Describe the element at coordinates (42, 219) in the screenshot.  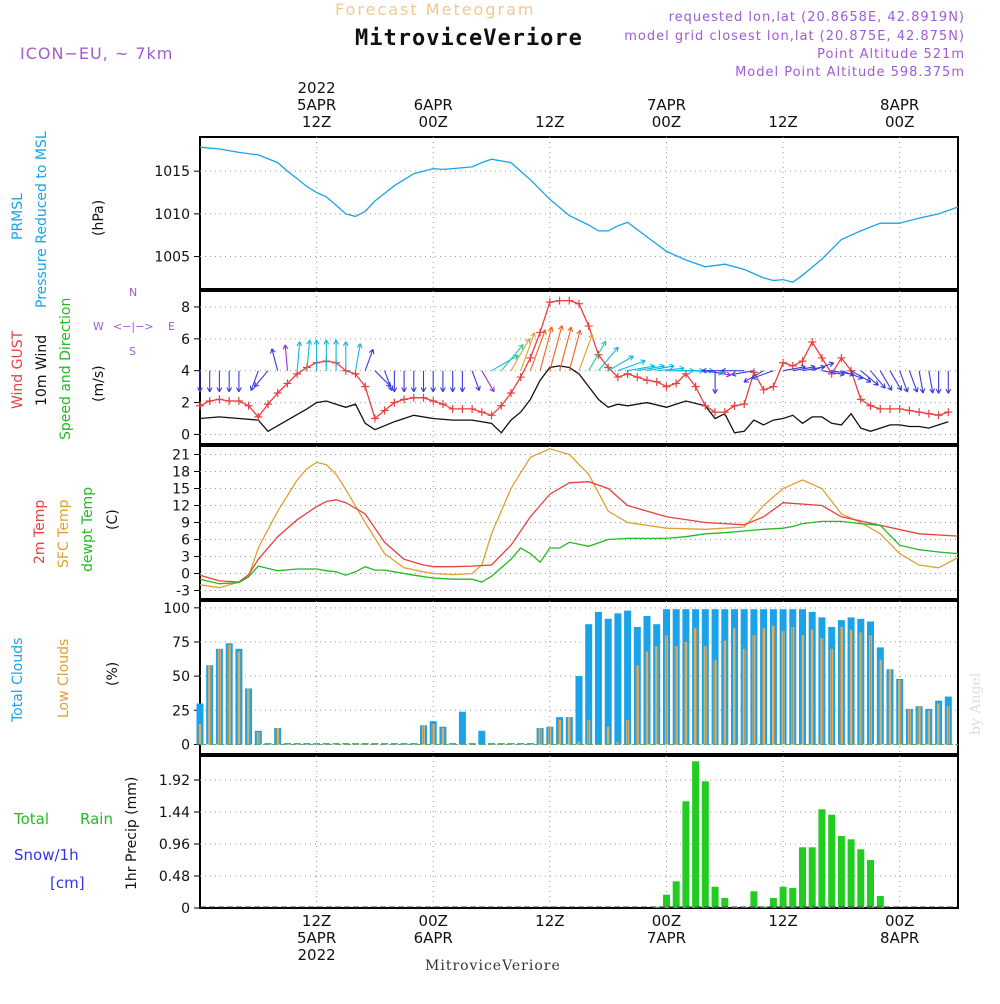
I see `pressure-label-name: Pressure Reduced to MSL` at that location.